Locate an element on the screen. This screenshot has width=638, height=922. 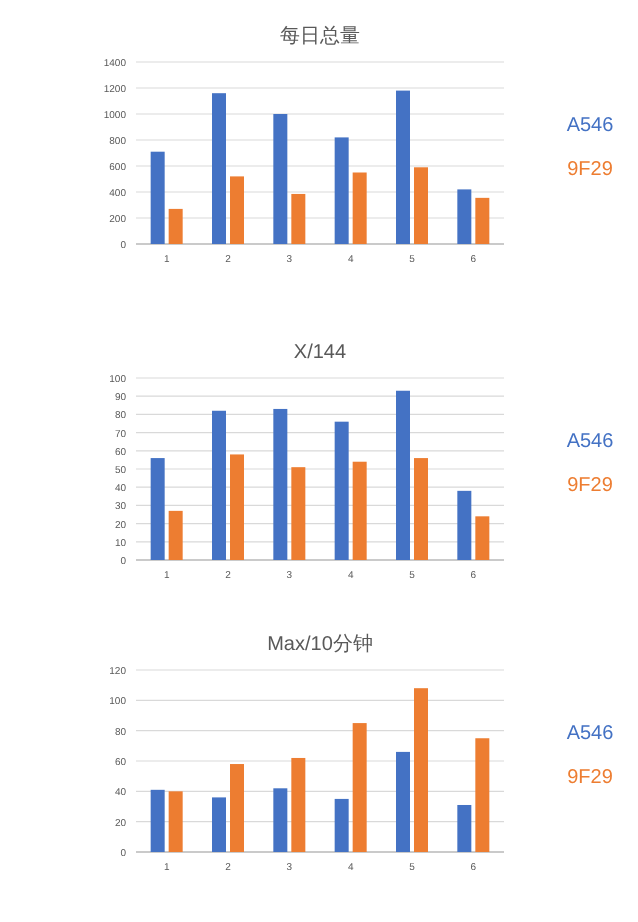
chart-title: 每日总量 is located at coordinates (320, 36).